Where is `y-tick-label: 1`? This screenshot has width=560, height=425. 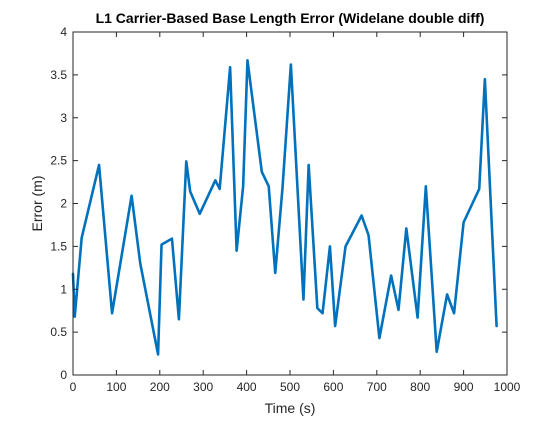
y-tick-label: 1 is located at coordinates (63, 289).